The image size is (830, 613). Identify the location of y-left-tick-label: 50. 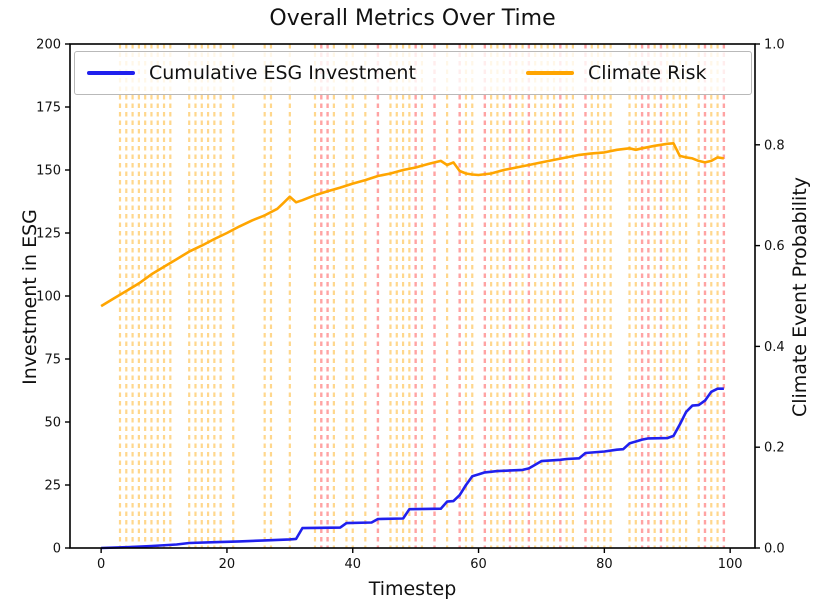
(52, 423).